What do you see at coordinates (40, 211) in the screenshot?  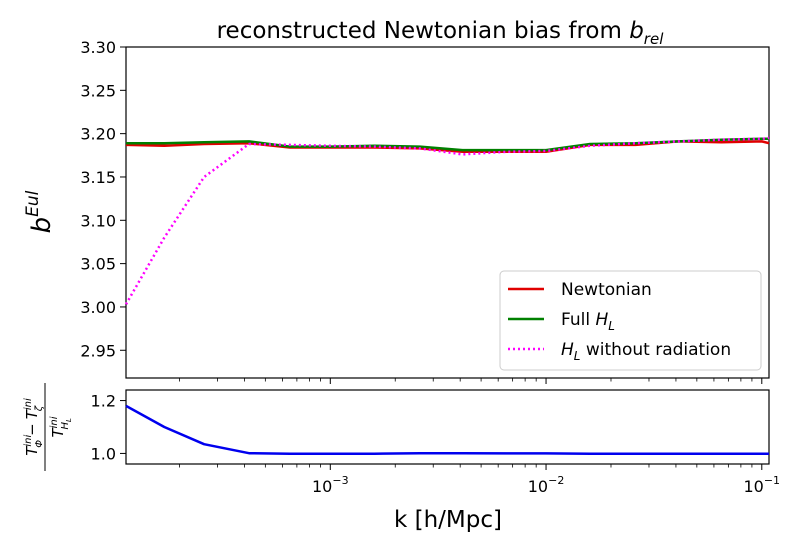 I see `top-y-axis-label: bEul` at bounding box center [40, 211].